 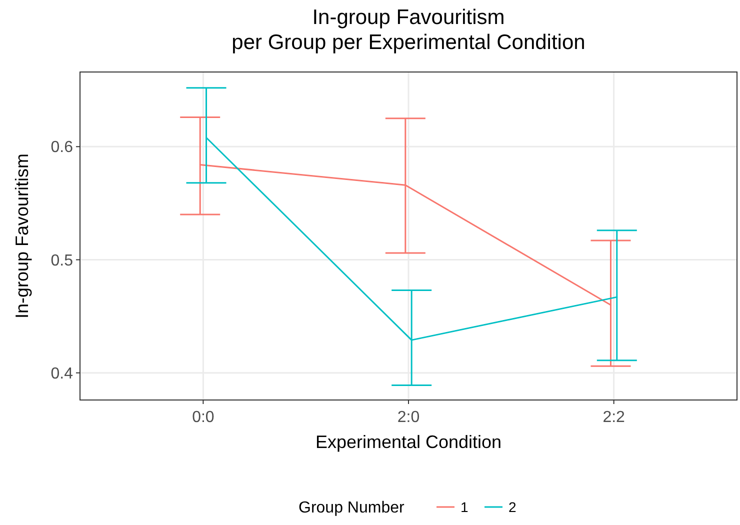 What do you see at coordinates (409, 30) in the screenshot?
I see `chart-title: In-group Favouritism per Group per Experimental Condition` at bounding box center [409, 30].